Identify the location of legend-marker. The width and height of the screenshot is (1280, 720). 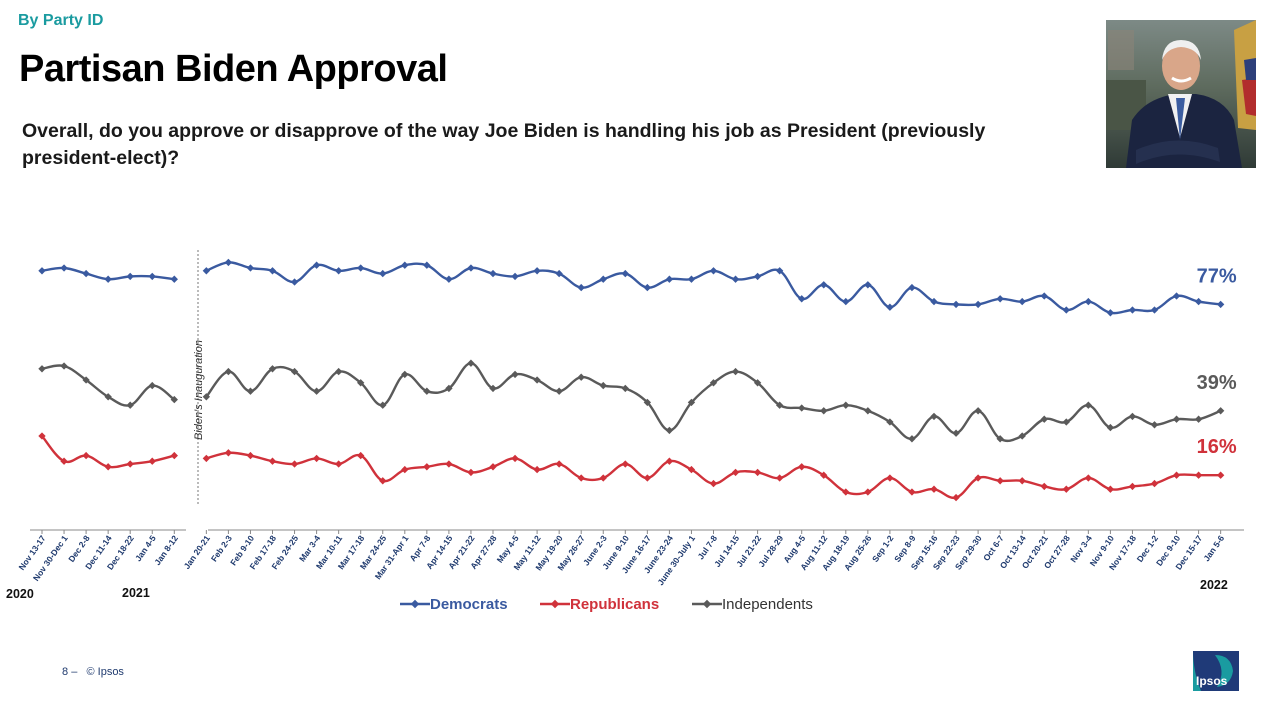
(415, 604).